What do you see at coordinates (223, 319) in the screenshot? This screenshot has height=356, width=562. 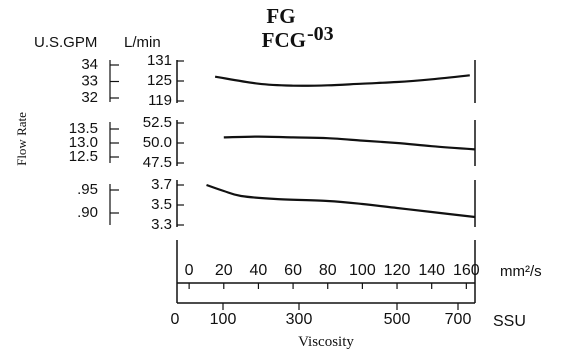 I see `x-bottom-tick-label: 100` at bounding box center [223, 319].